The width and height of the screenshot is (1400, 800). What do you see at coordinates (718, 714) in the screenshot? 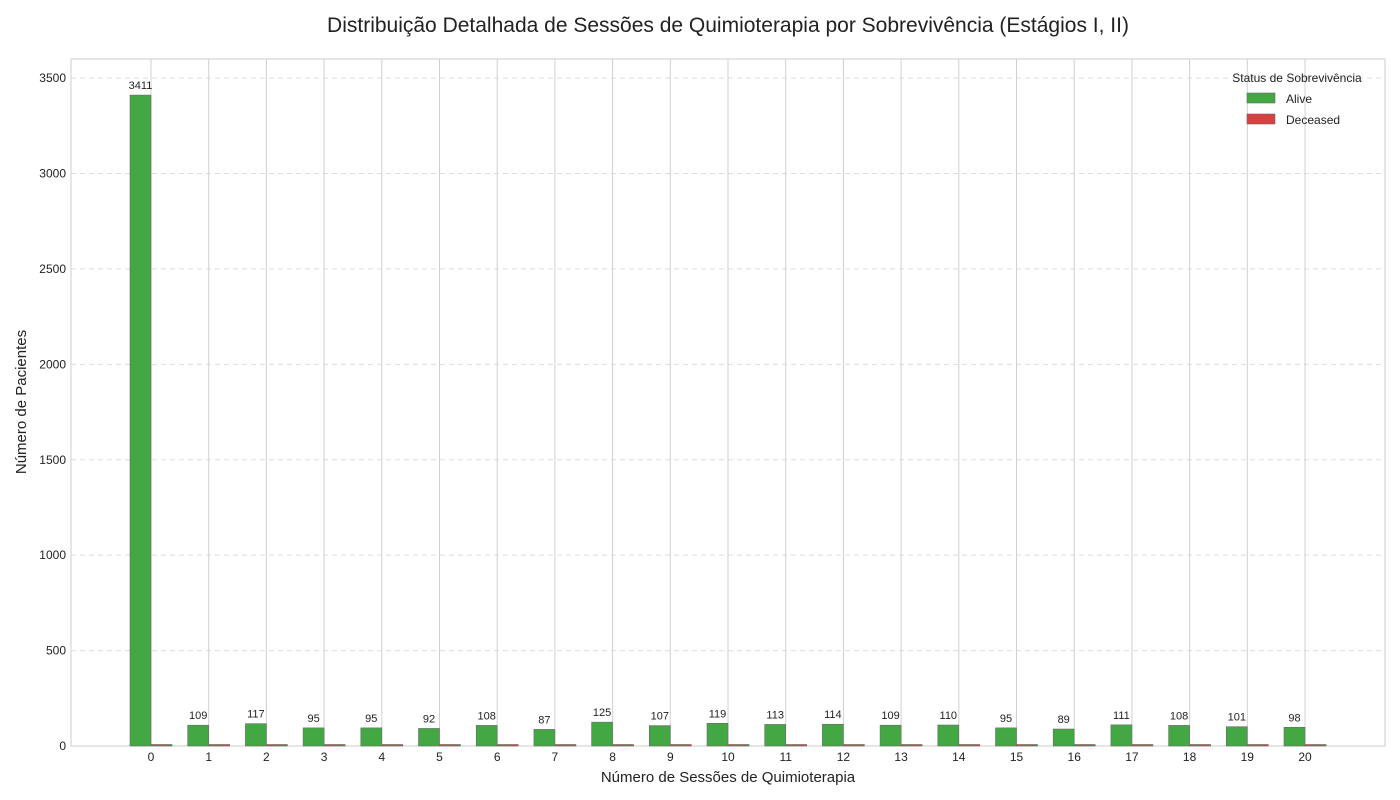
I see `data-label: 119` at bounding box center [718, 714].